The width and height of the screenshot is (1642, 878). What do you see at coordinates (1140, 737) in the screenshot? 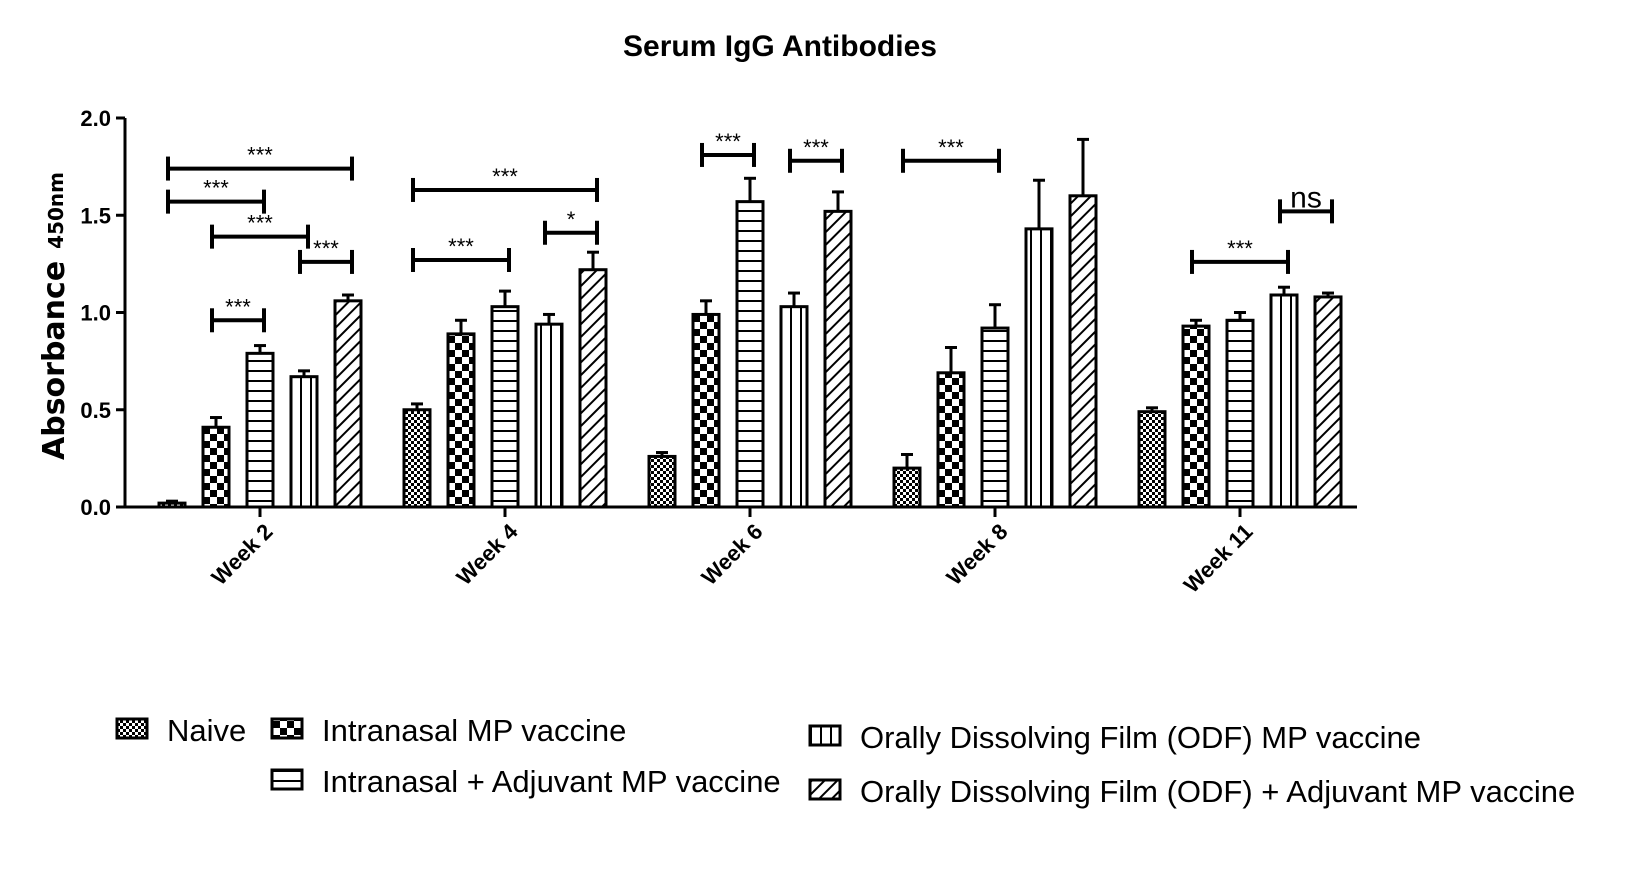
I see `legend-label: Orally Dissolving Film (ODF) MP vaccine` at bounding box center [1140, 737].